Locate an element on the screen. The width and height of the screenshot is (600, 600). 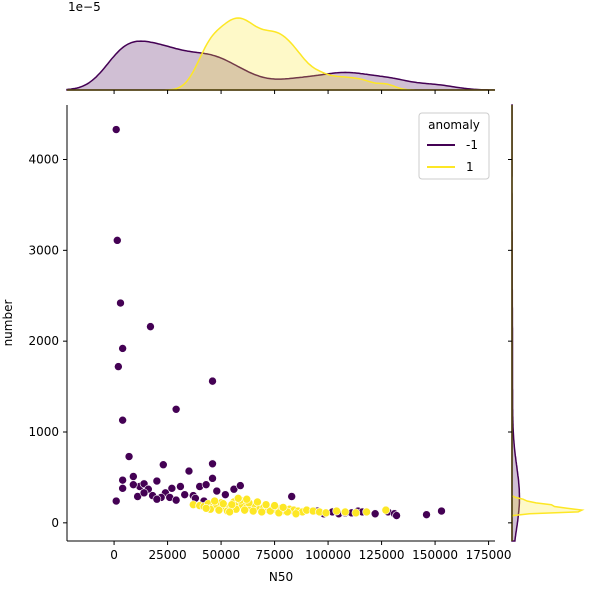
x-tick-label: 150000 is located at coordinates (435, 555).